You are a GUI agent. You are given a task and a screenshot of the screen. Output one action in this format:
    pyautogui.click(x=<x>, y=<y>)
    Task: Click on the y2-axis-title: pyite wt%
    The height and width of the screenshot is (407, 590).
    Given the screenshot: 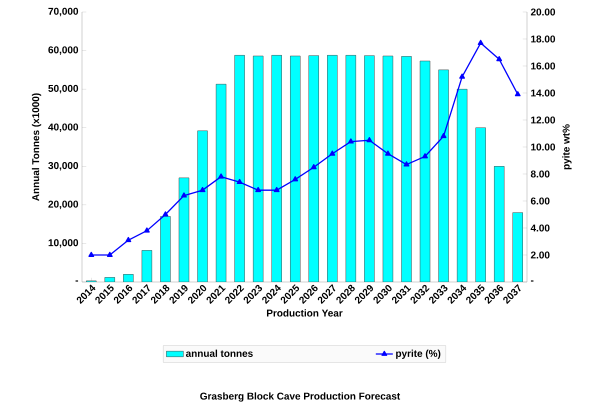 What is the action you would take?
    pyautogui.click(x=567, y=147)
    